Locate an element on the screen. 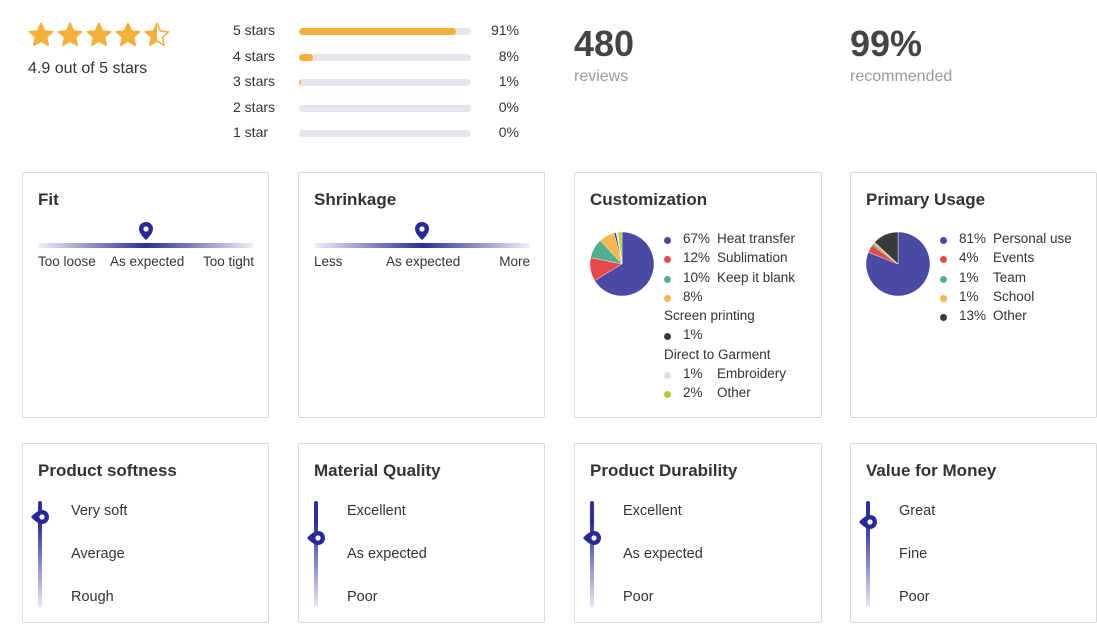  legend-label: Screen printing is located at coordinates (709, 316).